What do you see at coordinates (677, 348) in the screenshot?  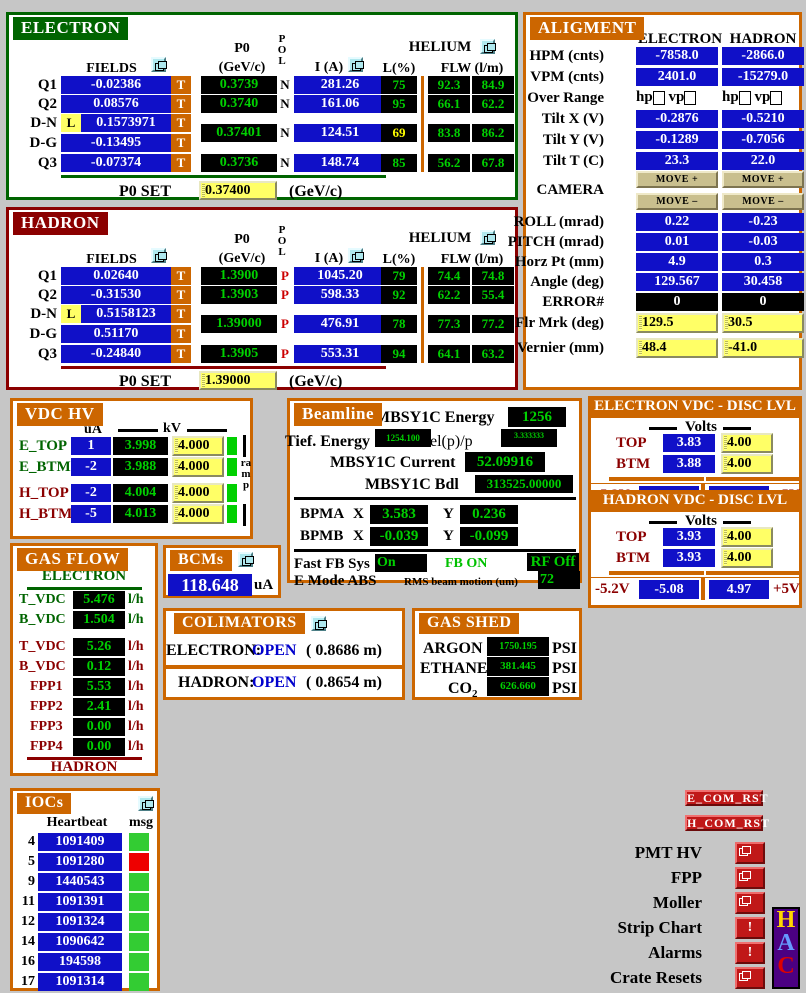 I see `alignment-vernier-electron: 48.4` at bounding box center [677, 348].